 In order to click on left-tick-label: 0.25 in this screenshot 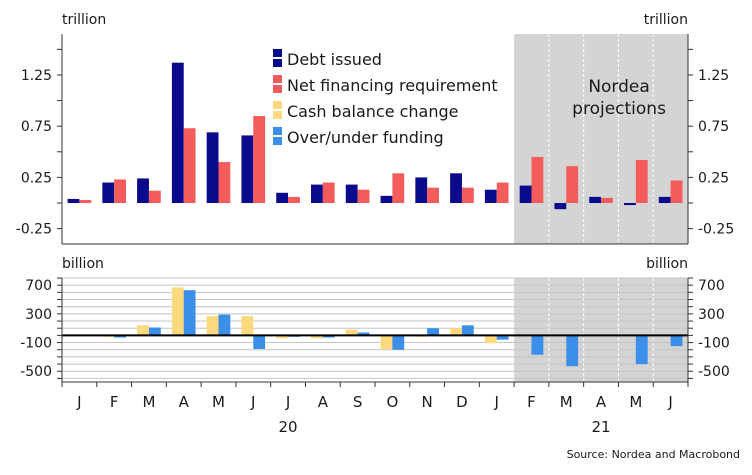, I will do `click(36, 178)`.